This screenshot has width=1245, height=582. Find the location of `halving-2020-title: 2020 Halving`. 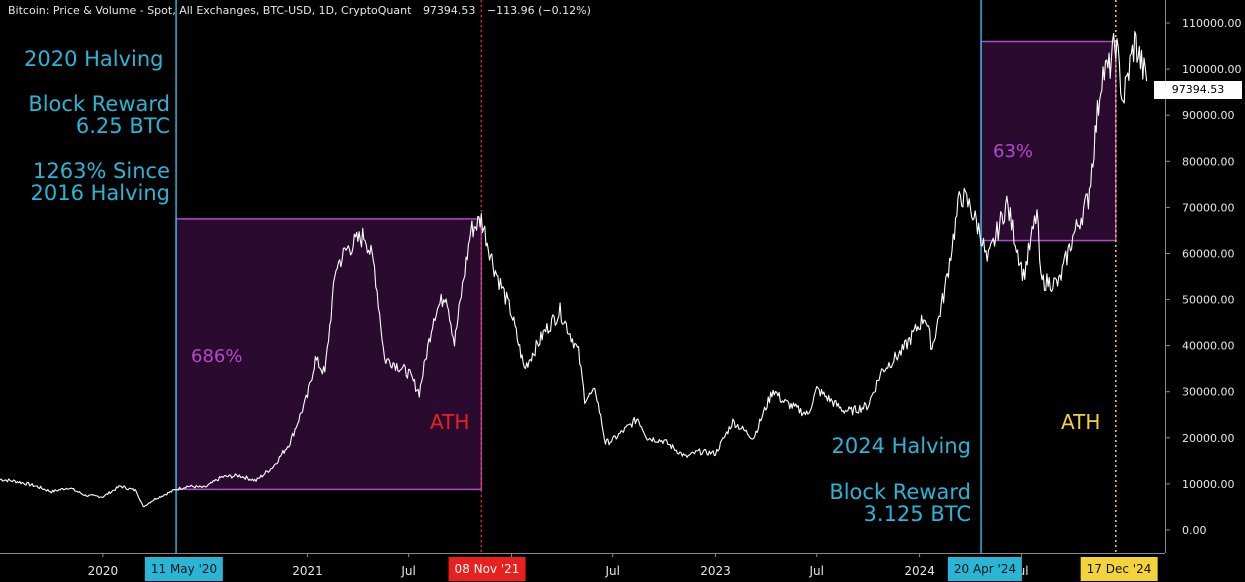

halving-2020-title: 2020 Halving is located at coordinates (94, 59).